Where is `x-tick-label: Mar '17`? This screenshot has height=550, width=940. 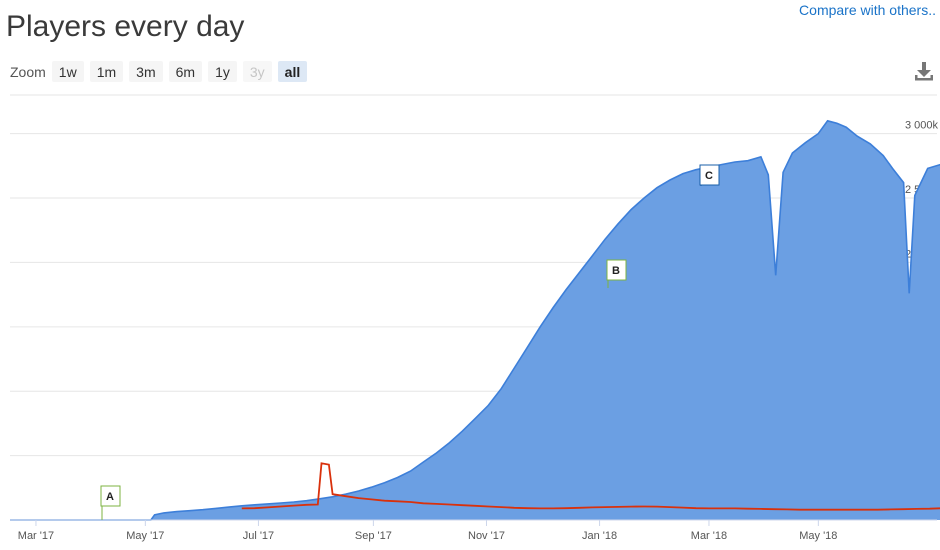 x-tick-label: Mar '17 is located at coordinates (36, 536).